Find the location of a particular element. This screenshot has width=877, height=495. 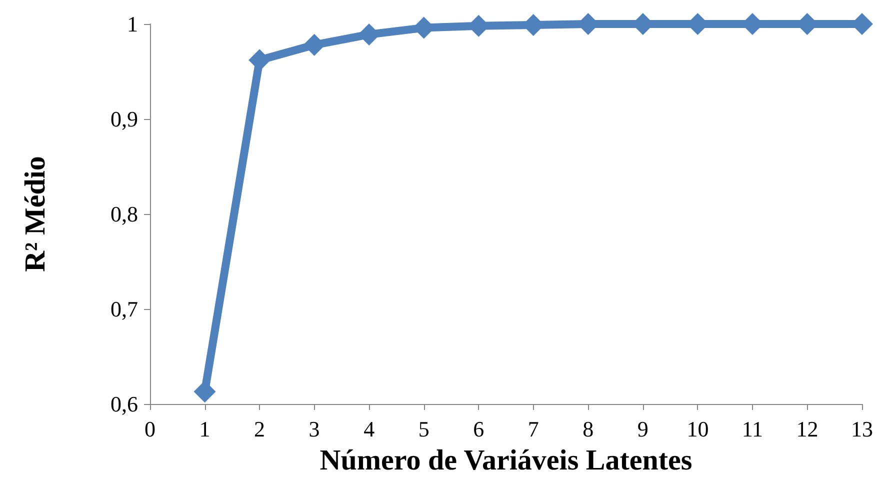

y-axis-title: R² Médio is located at coordinates (36, 214).